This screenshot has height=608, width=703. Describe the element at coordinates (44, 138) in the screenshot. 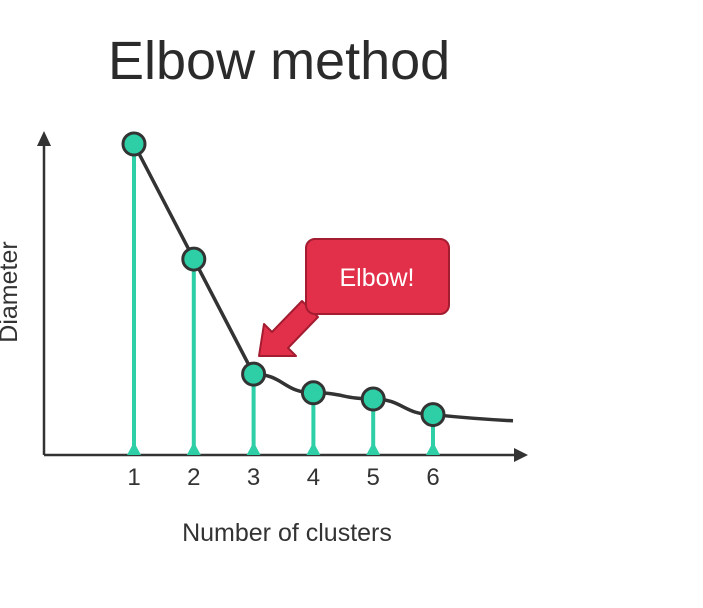

I see `y-axis-arrowhead` at that location.